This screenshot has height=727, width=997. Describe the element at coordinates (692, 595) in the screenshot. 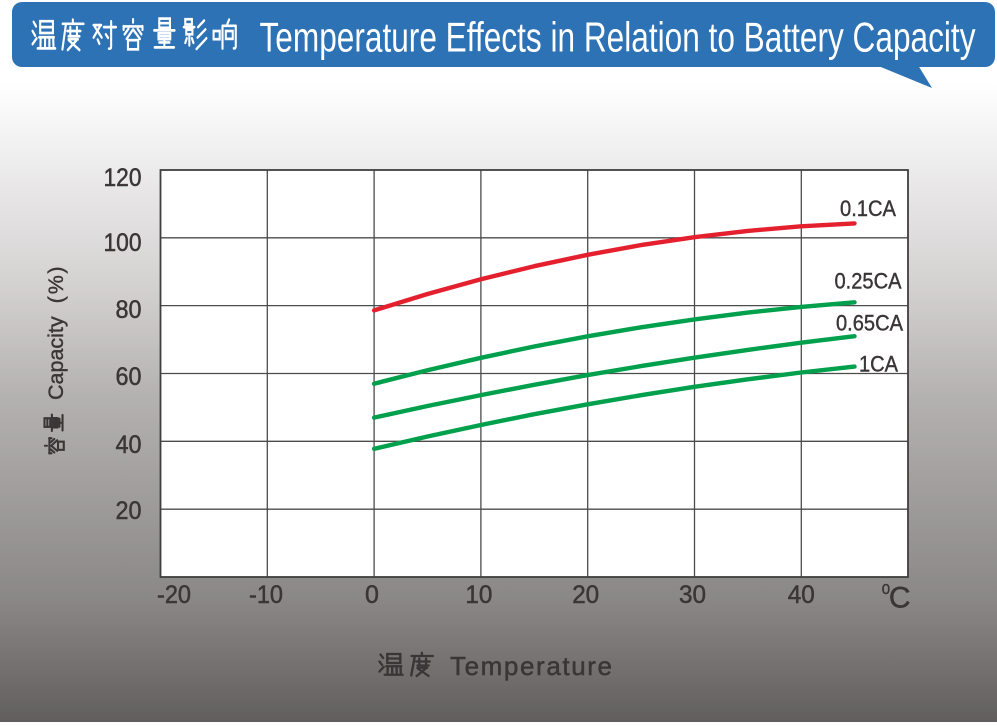

I see `svg-text: 30` at that location.